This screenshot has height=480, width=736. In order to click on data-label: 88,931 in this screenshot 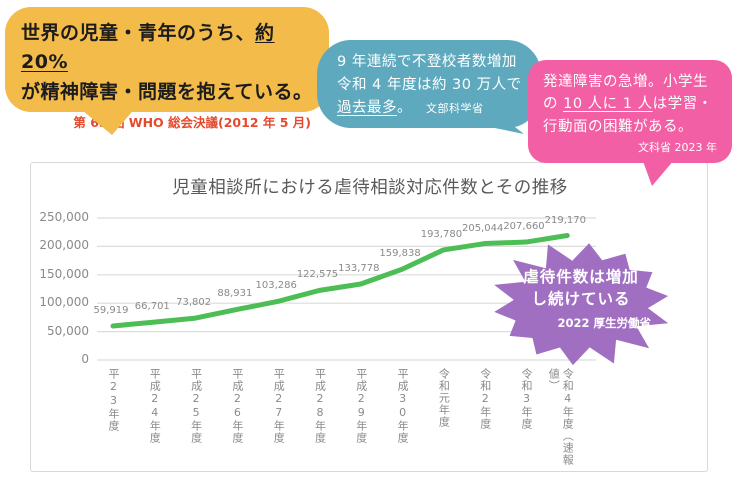, I will do `click(235, 294)`.